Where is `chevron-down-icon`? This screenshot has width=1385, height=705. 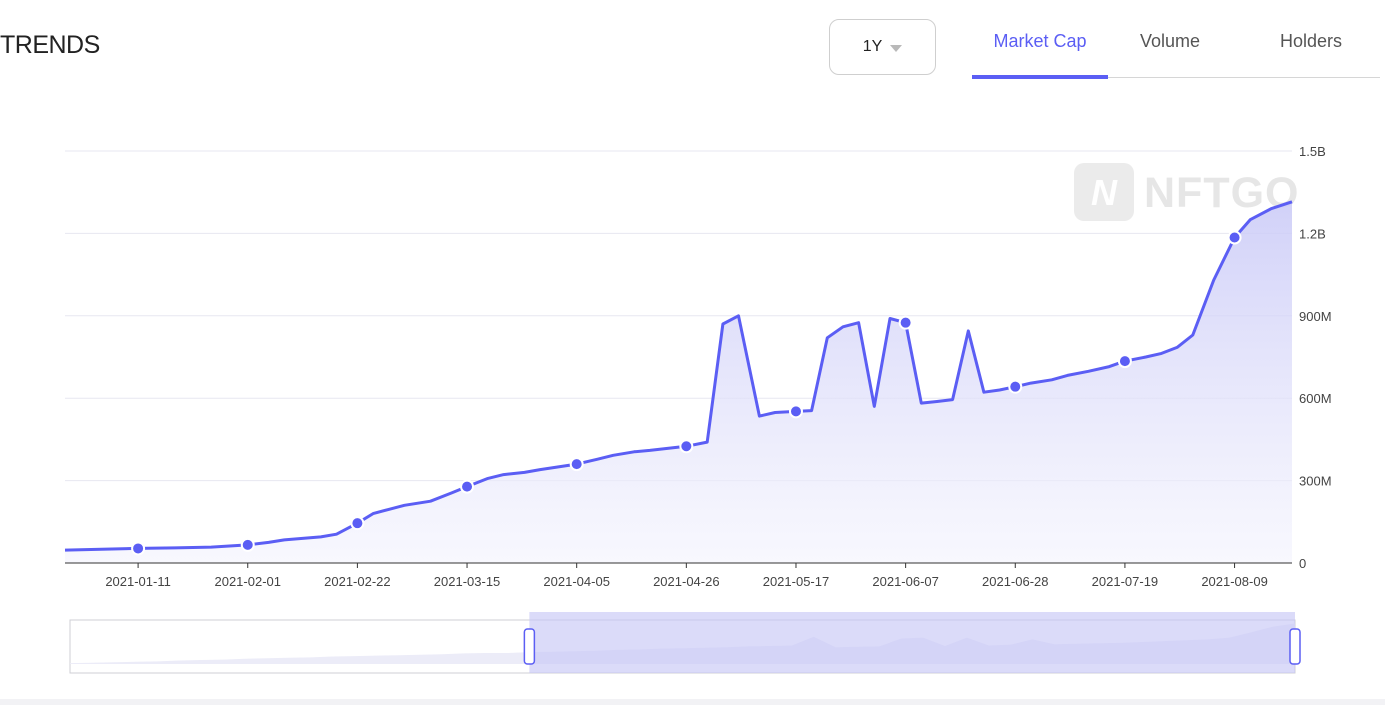
chevron-down-icon is located at coordinates (896, 48).